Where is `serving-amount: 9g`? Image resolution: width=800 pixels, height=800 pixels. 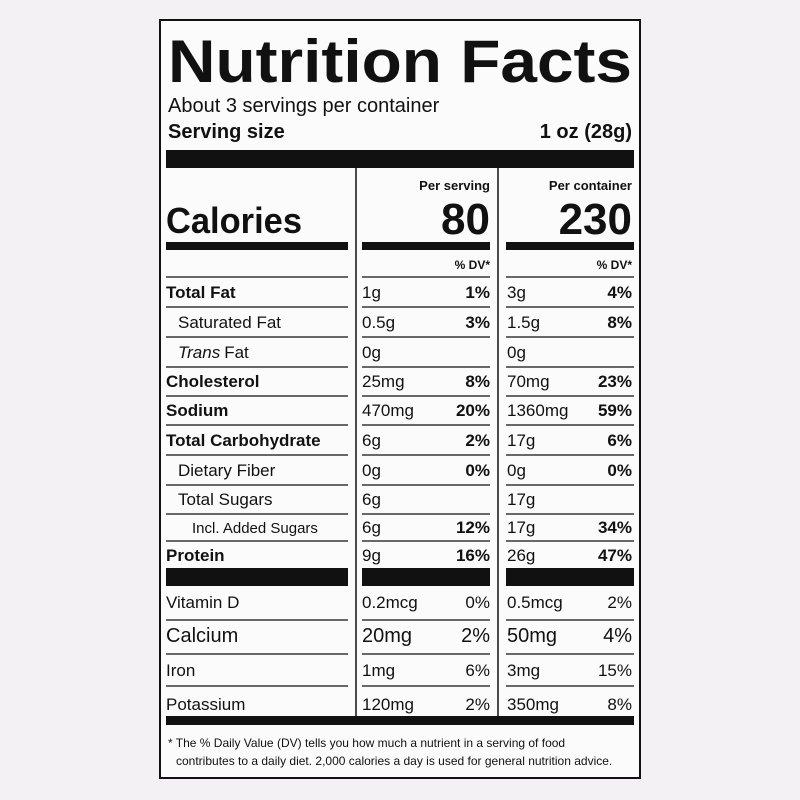 serving-amount: 9g is located at coordinates (371, 555).